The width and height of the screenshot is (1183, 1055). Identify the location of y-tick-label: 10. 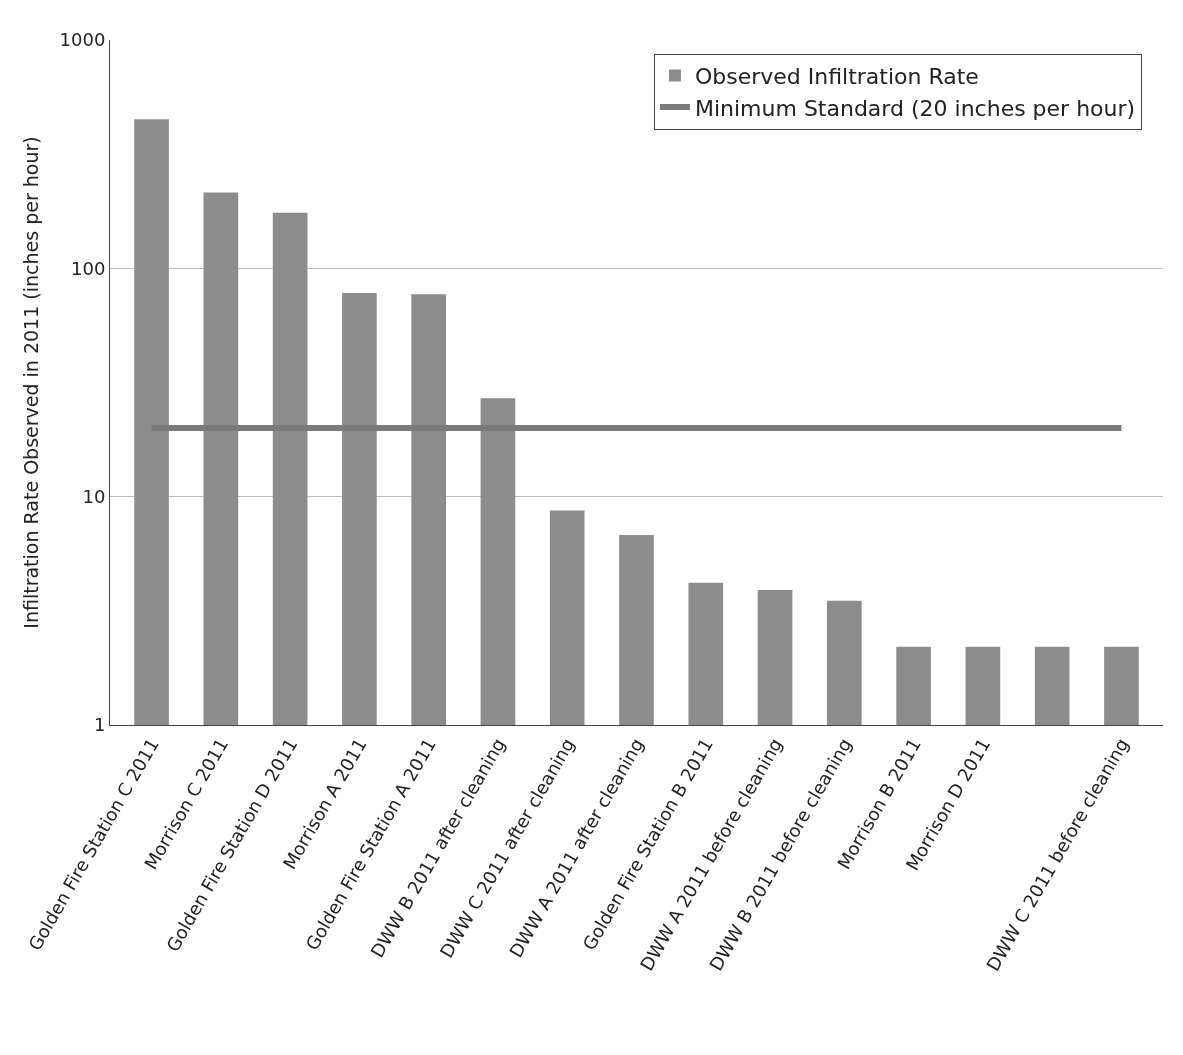
(94, 496).